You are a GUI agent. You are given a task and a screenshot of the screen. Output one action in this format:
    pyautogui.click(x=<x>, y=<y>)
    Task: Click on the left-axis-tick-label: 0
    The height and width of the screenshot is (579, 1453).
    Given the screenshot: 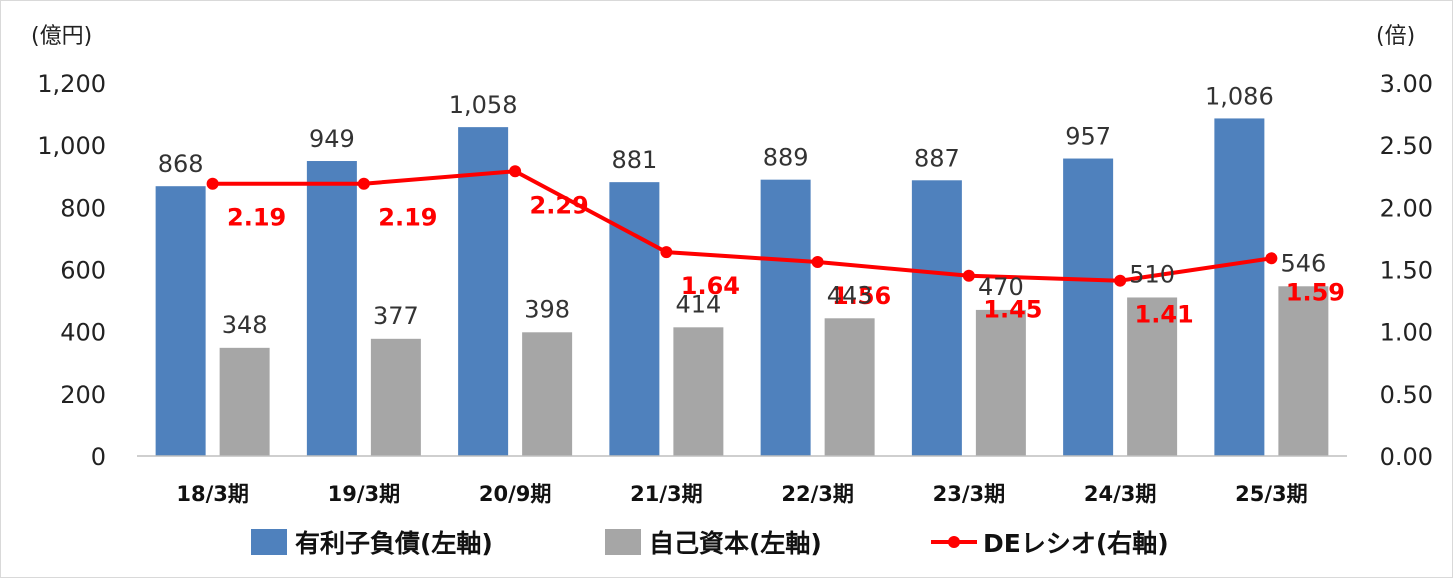 What is the action you would take?
    pyautogui.click(x=98, y=457)
    